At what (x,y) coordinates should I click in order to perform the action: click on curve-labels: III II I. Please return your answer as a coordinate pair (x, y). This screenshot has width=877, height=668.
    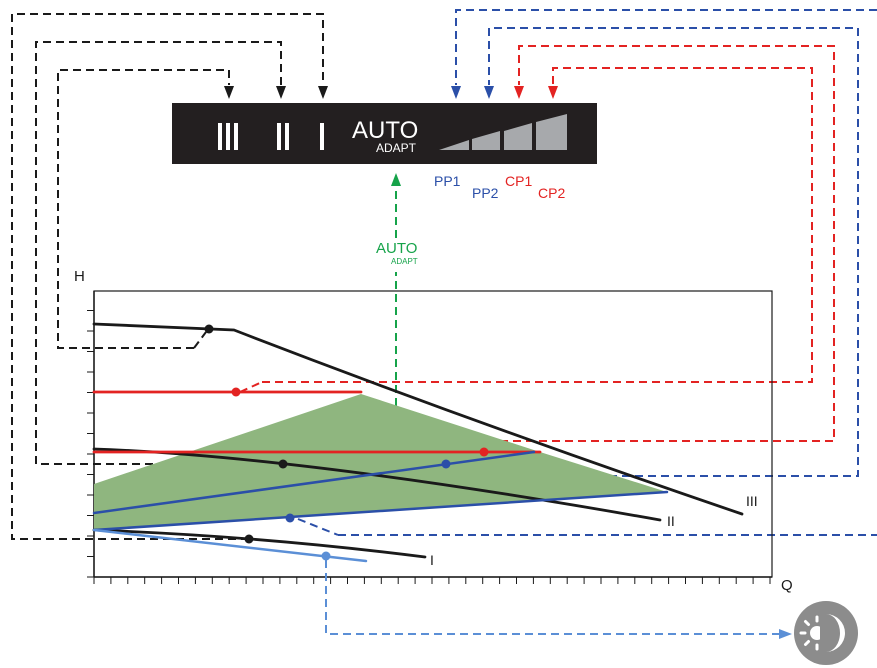
    Looking at the image, I should click on (594, 530).